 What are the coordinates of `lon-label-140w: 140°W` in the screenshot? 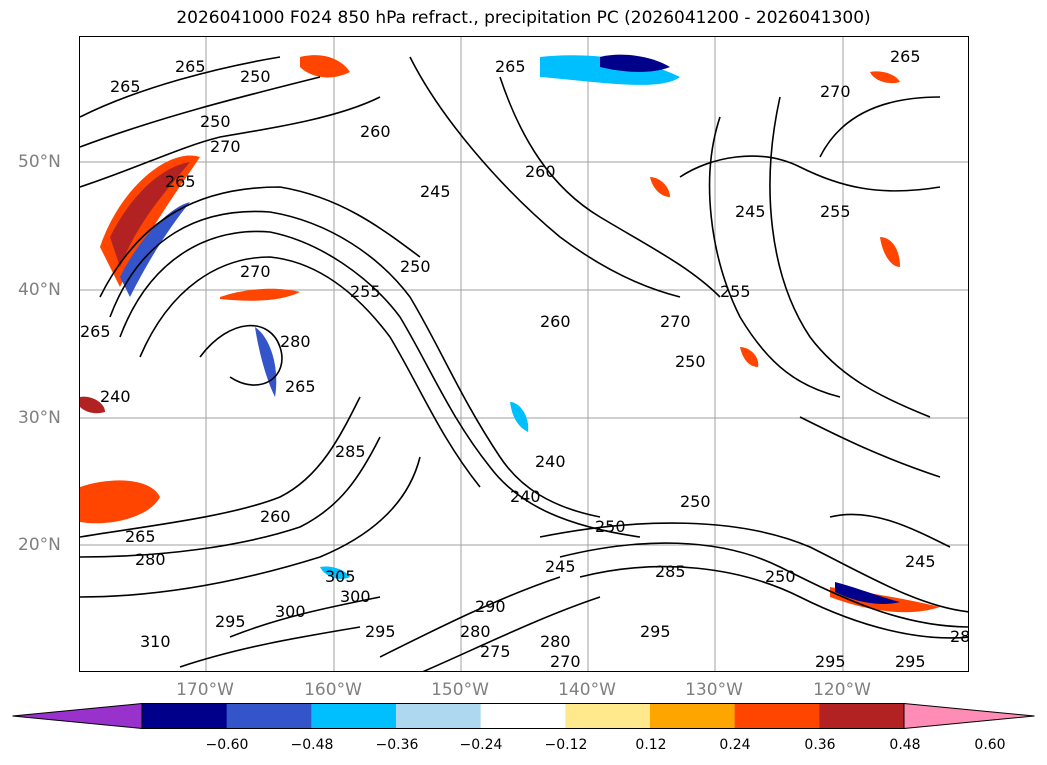 It's located at (587, 690).